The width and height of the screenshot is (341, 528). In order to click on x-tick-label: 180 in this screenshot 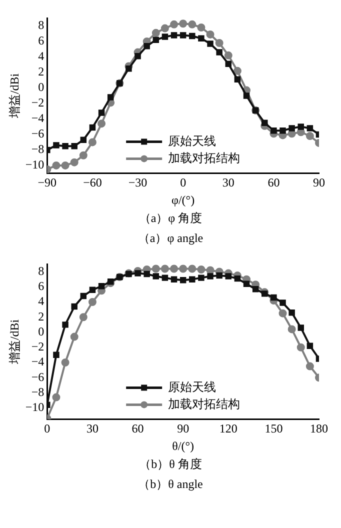, I will do `click(319, 429)`.